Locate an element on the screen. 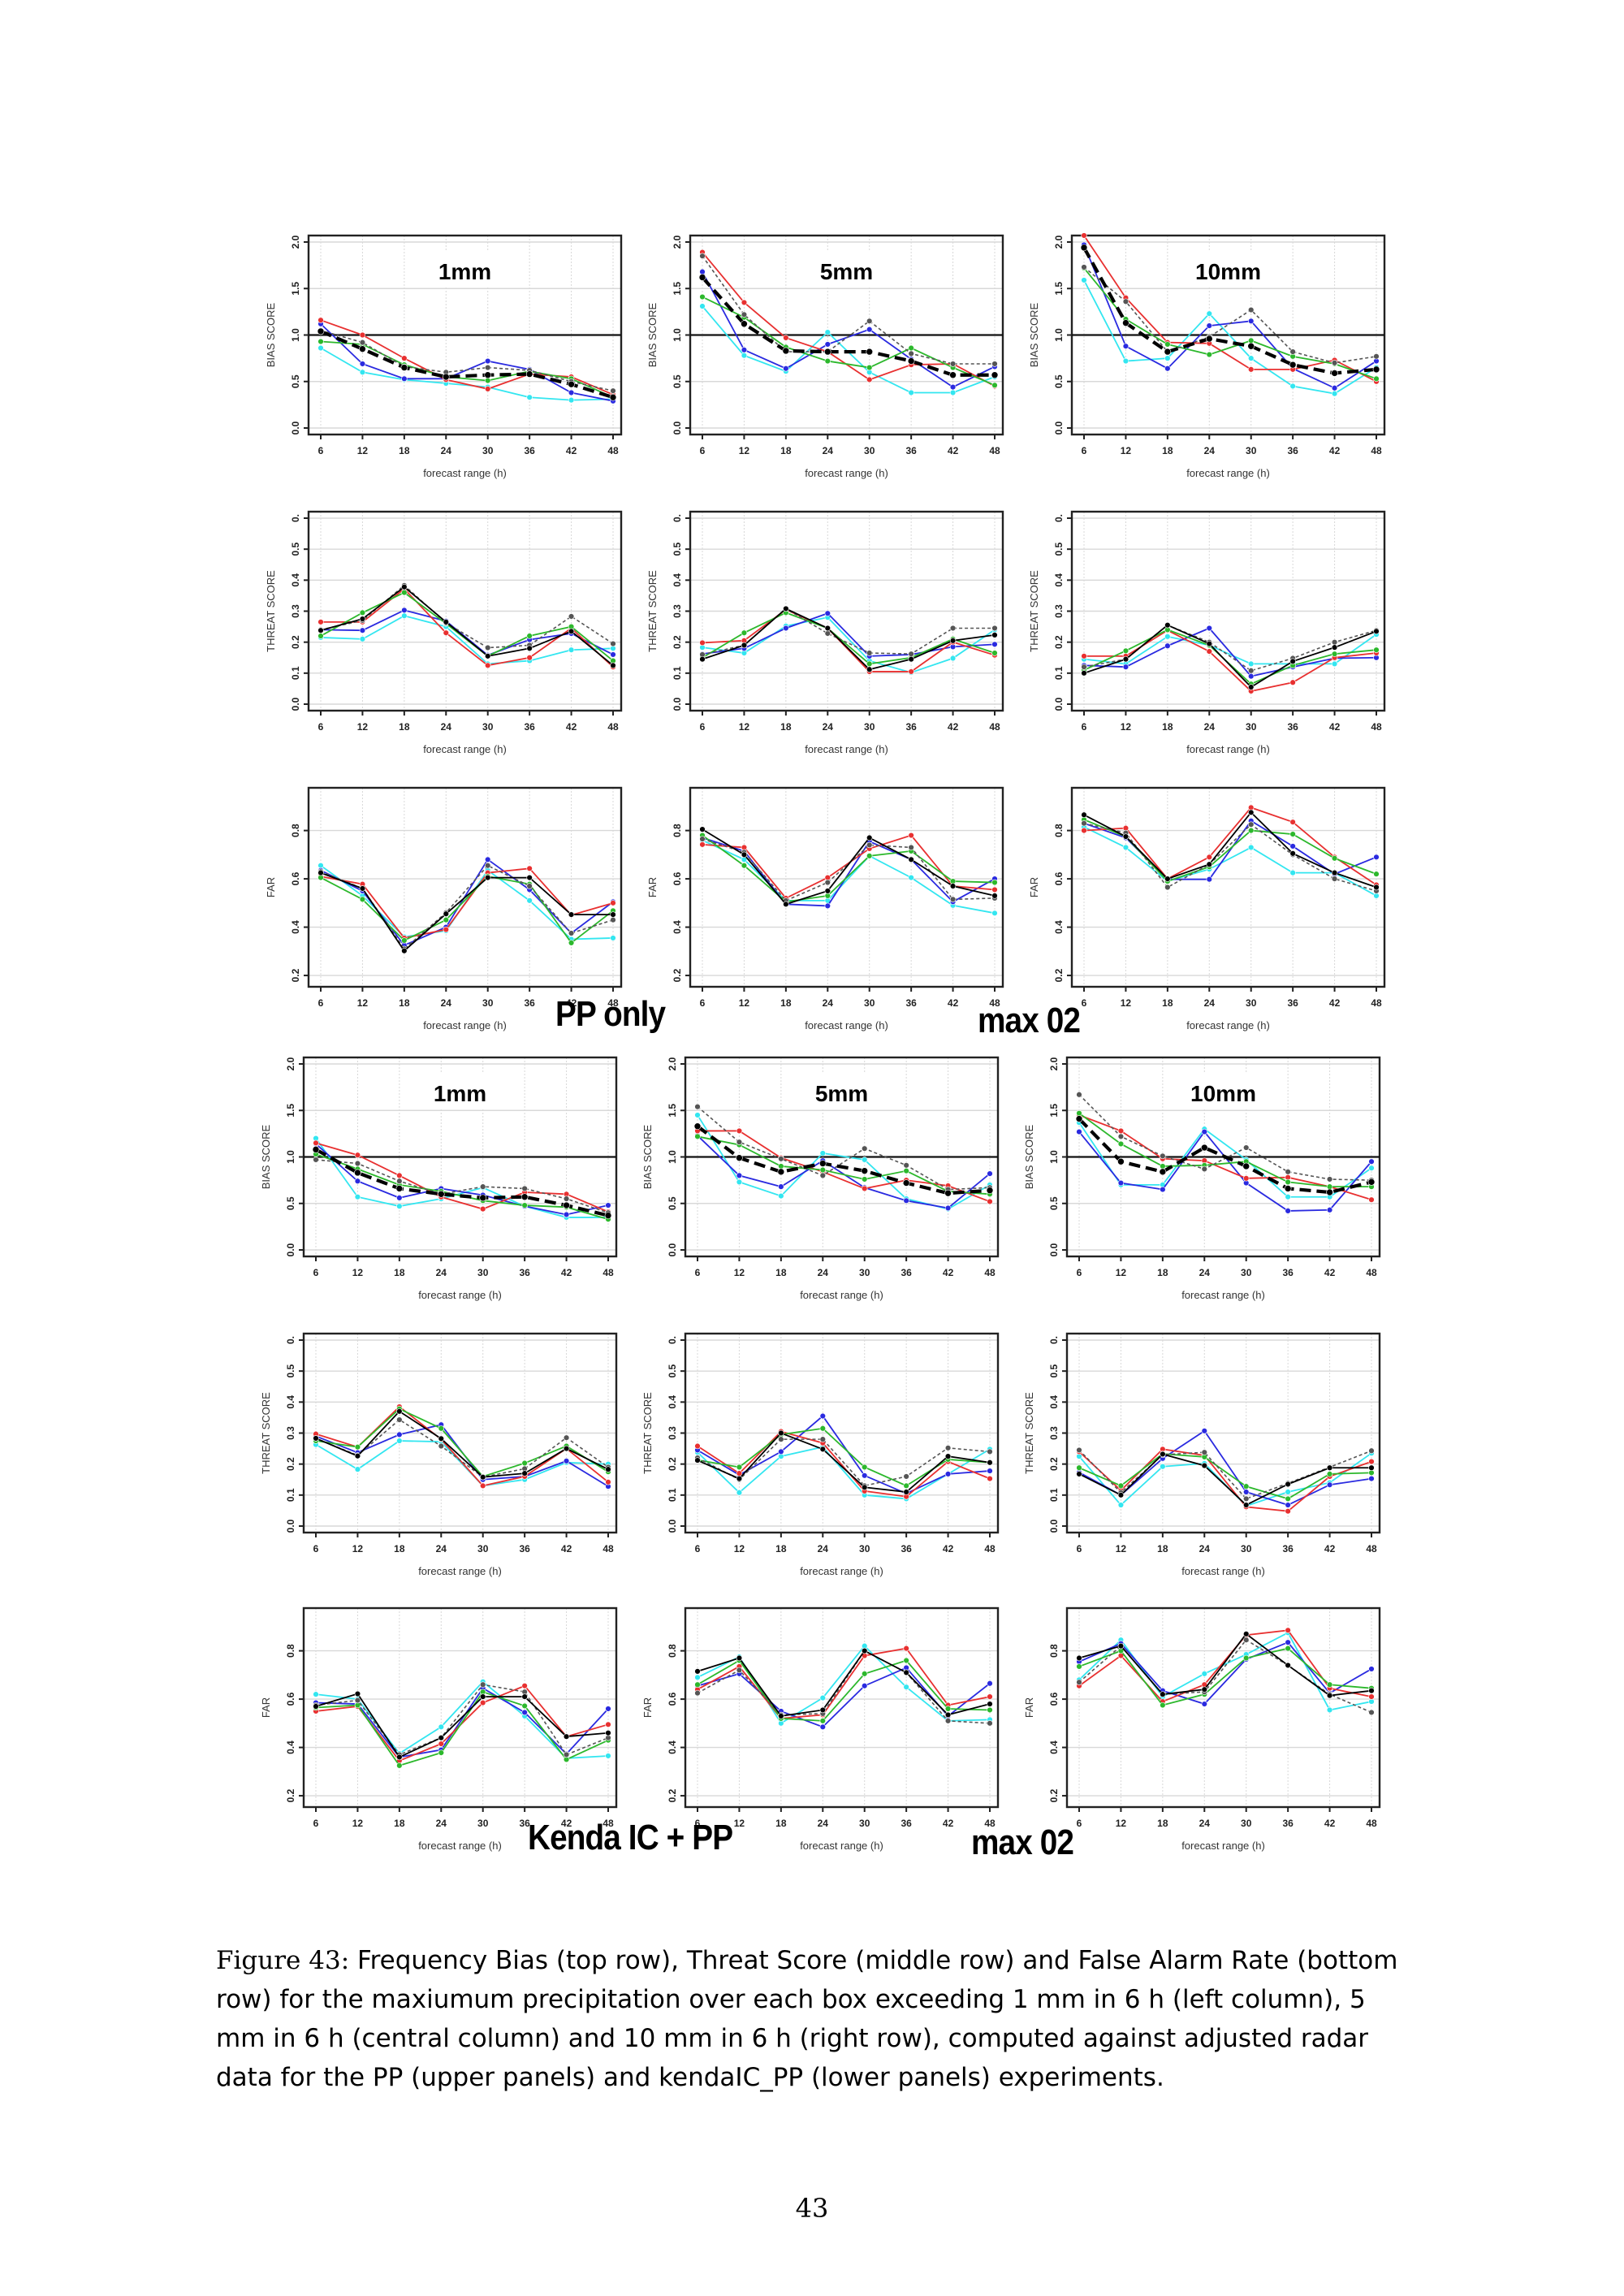 The height and width of the screenshot is (2296, 1624). y-axis-label: BIAS SCORE is located at coordinates (266, 1156).